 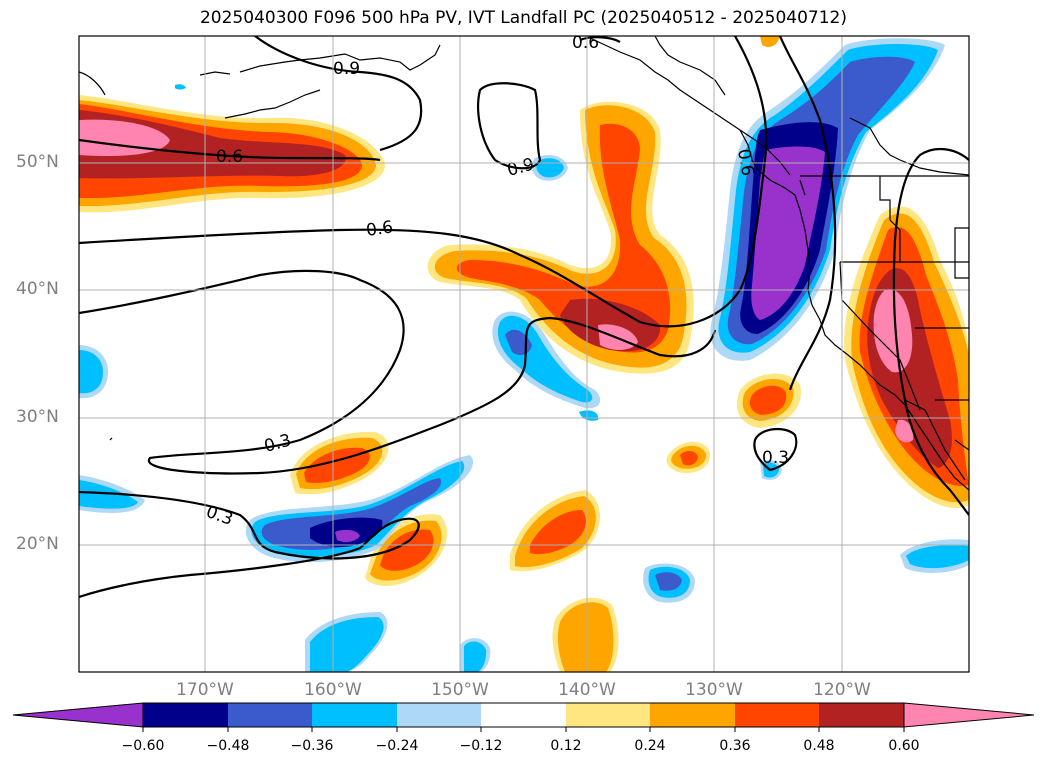 I want to click on lat-label: 30°N, so click(x=37, y=417).